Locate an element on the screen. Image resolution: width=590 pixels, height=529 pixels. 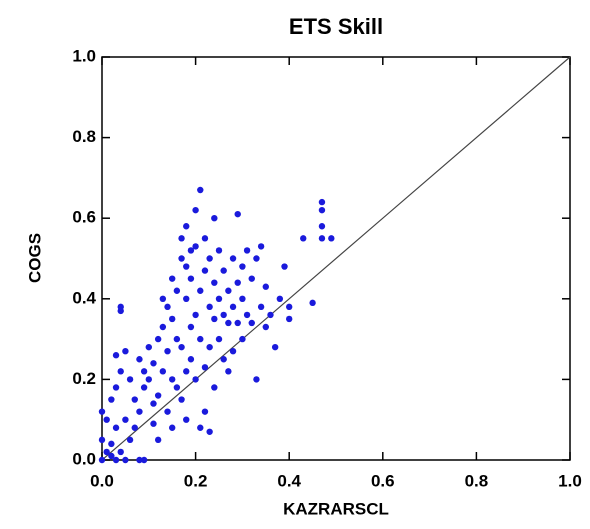
chart-title: ETS Skill is located at coordinates (336, 26).